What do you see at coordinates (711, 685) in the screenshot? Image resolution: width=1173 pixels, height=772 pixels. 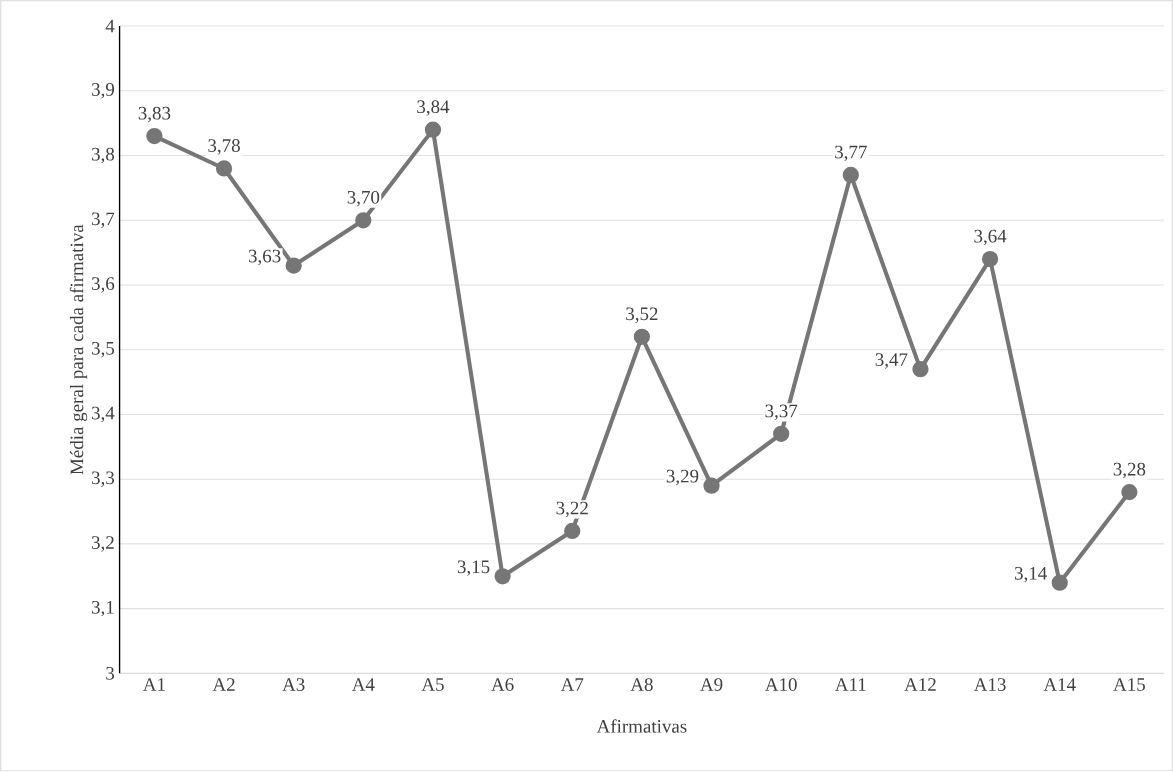 I see `x-tick-label: A9` at bounding box center [711, 685].